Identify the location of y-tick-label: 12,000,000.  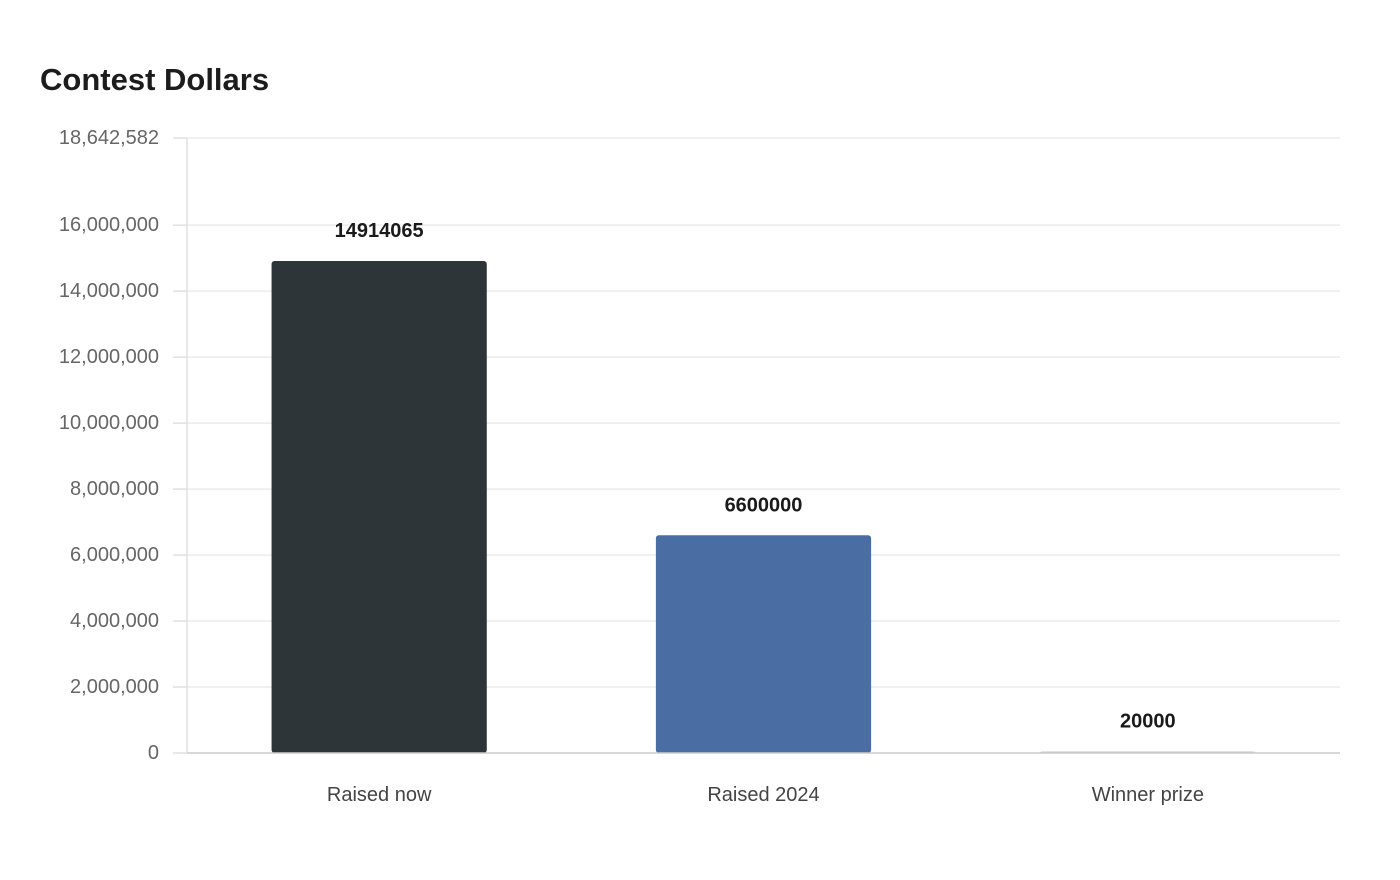
(109, 357).